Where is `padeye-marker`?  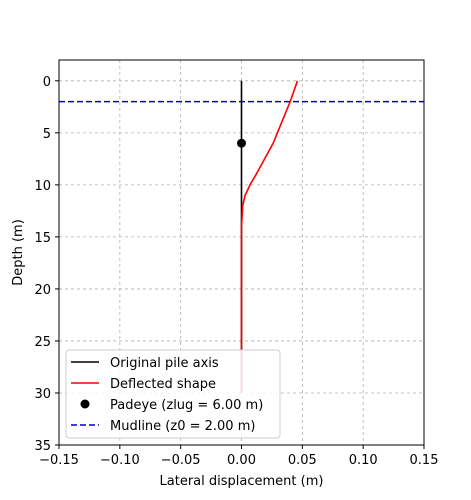 padeye-marker is located at coordinates (241, 143).